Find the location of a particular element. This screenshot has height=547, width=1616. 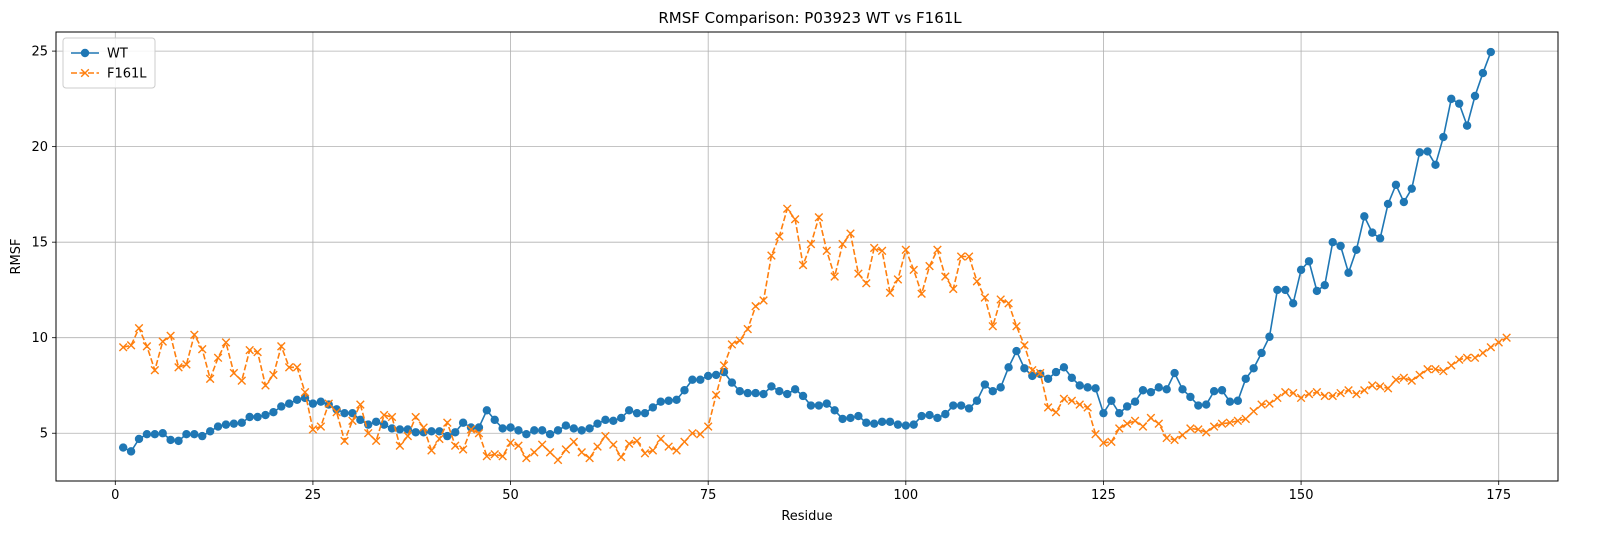

x-tick-label: 125 is located at coordinates (1103, 495).